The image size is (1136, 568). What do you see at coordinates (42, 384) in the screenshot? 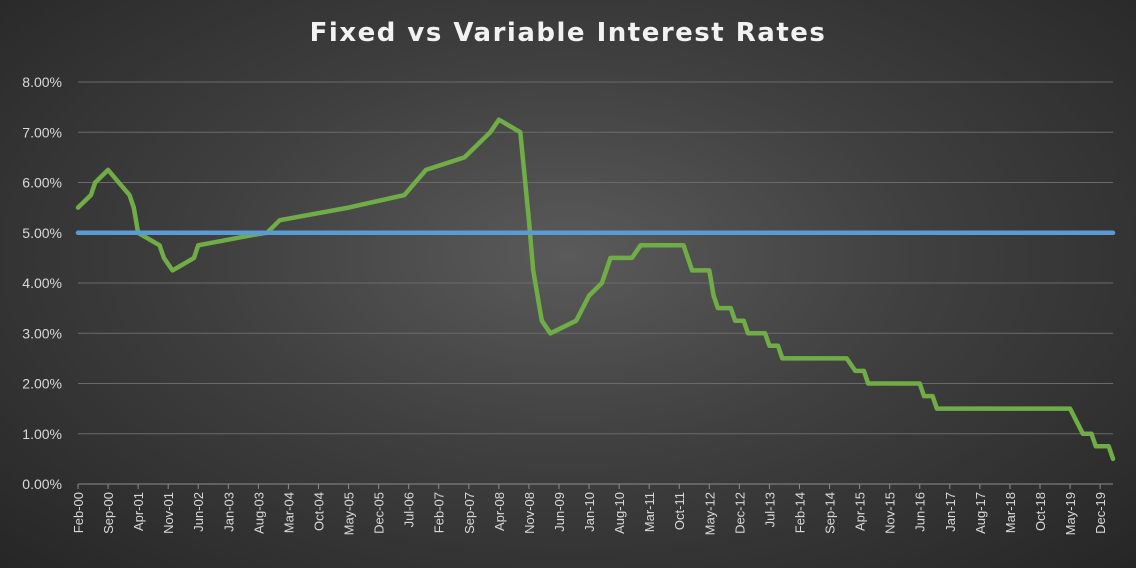
I see `y-tick-label: 2.00%` at bounding box center [42, 384].